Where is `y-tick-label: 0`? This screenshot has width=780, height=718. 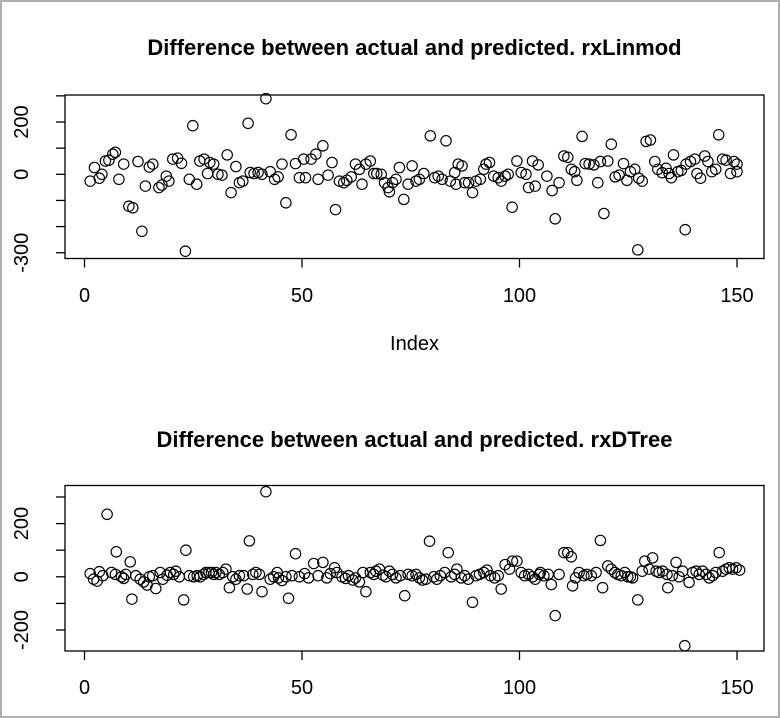 y-tick-label: 0 is located at coordinates (22, 576).